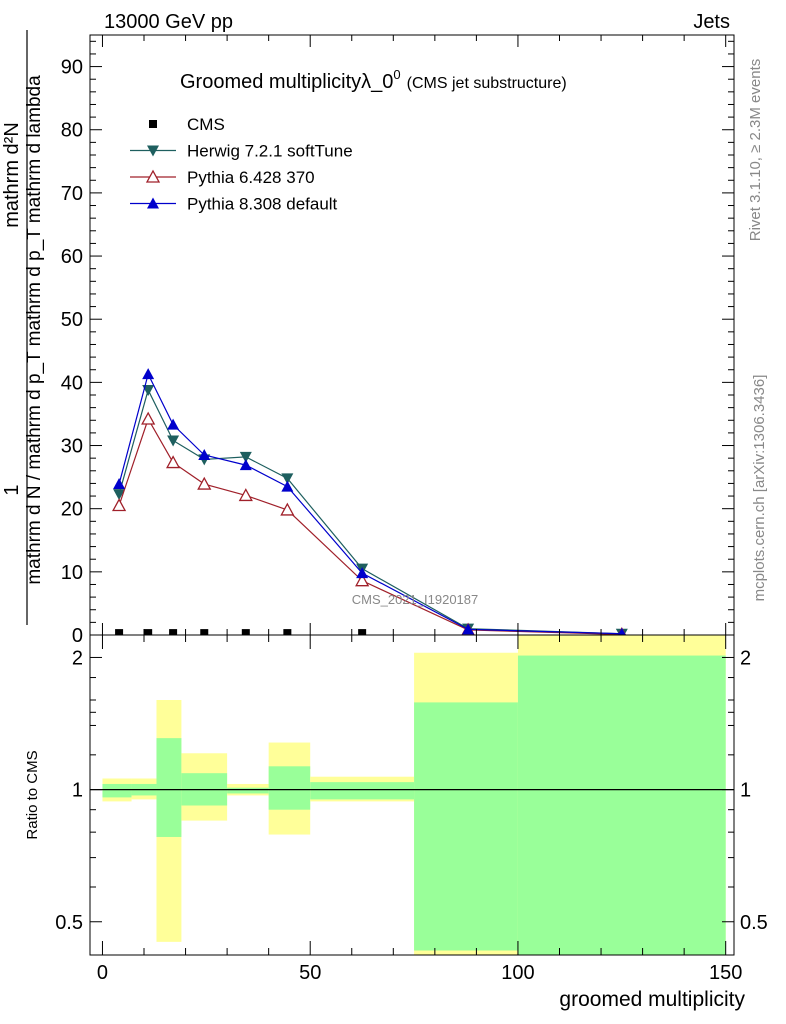 The height and width of the screenshot is (1024, 786). What do you see at coordinates (77, 791) in the screenshot?
I see `ratio-ytick-label-left: 1` at bounding box center [77, 791].